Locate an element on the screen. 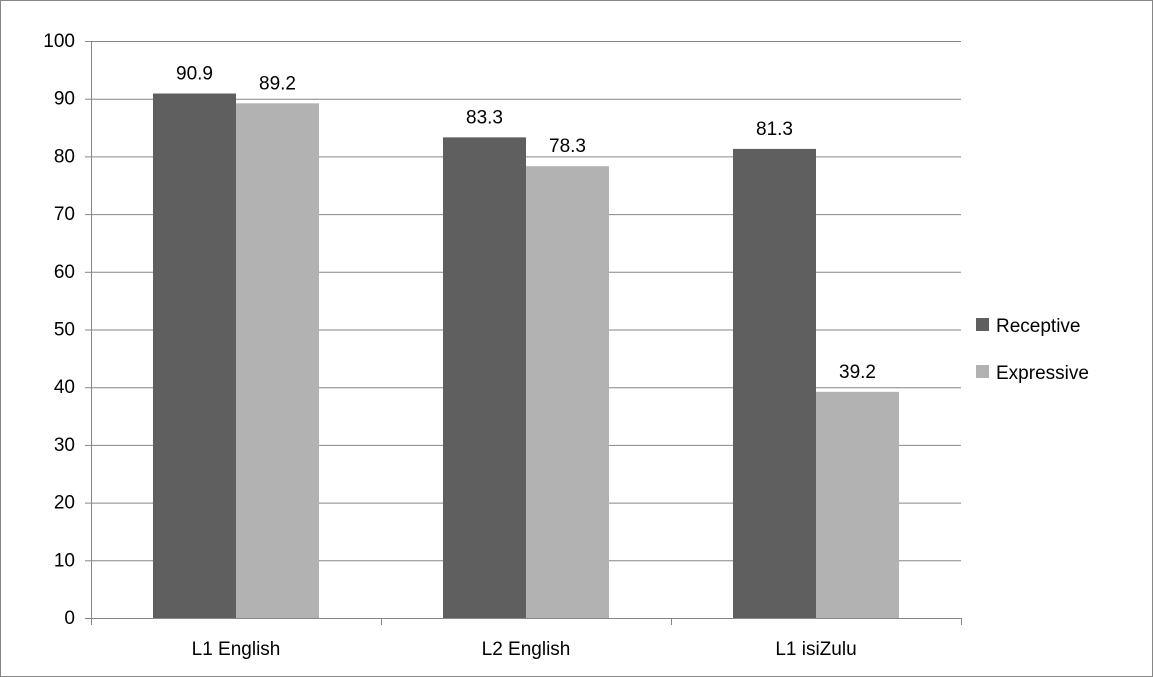  y-tick-label-90: 90 is located at coordinates (64, 99).